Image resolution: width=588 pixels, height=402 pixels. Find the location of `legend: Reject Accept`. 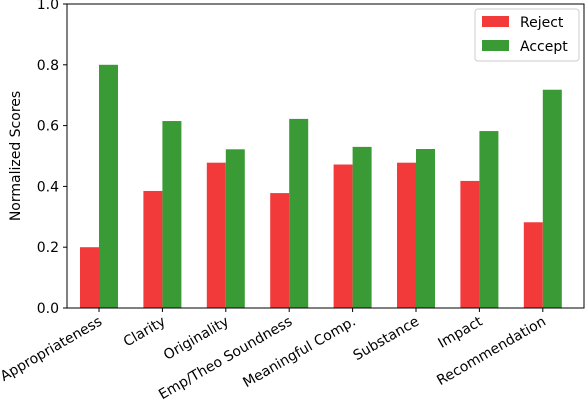

legend: Reject Accept is located at coordinates (527, 35).